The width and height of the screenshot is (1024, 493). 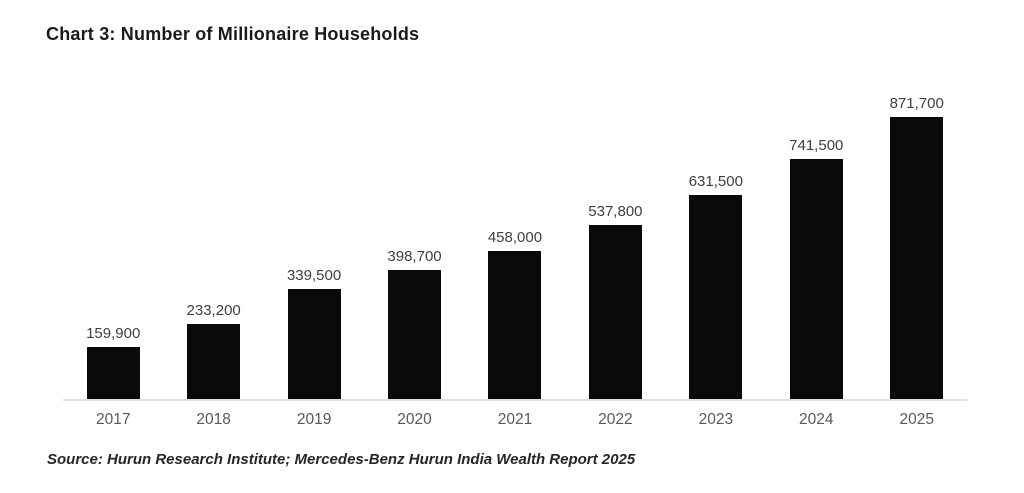 I want to click on bar-2024, so click(x=816, y=279).